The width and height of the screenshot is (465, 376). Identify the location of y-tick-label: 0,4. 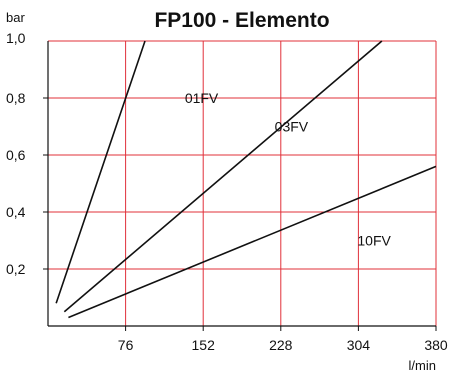
(16, 212).